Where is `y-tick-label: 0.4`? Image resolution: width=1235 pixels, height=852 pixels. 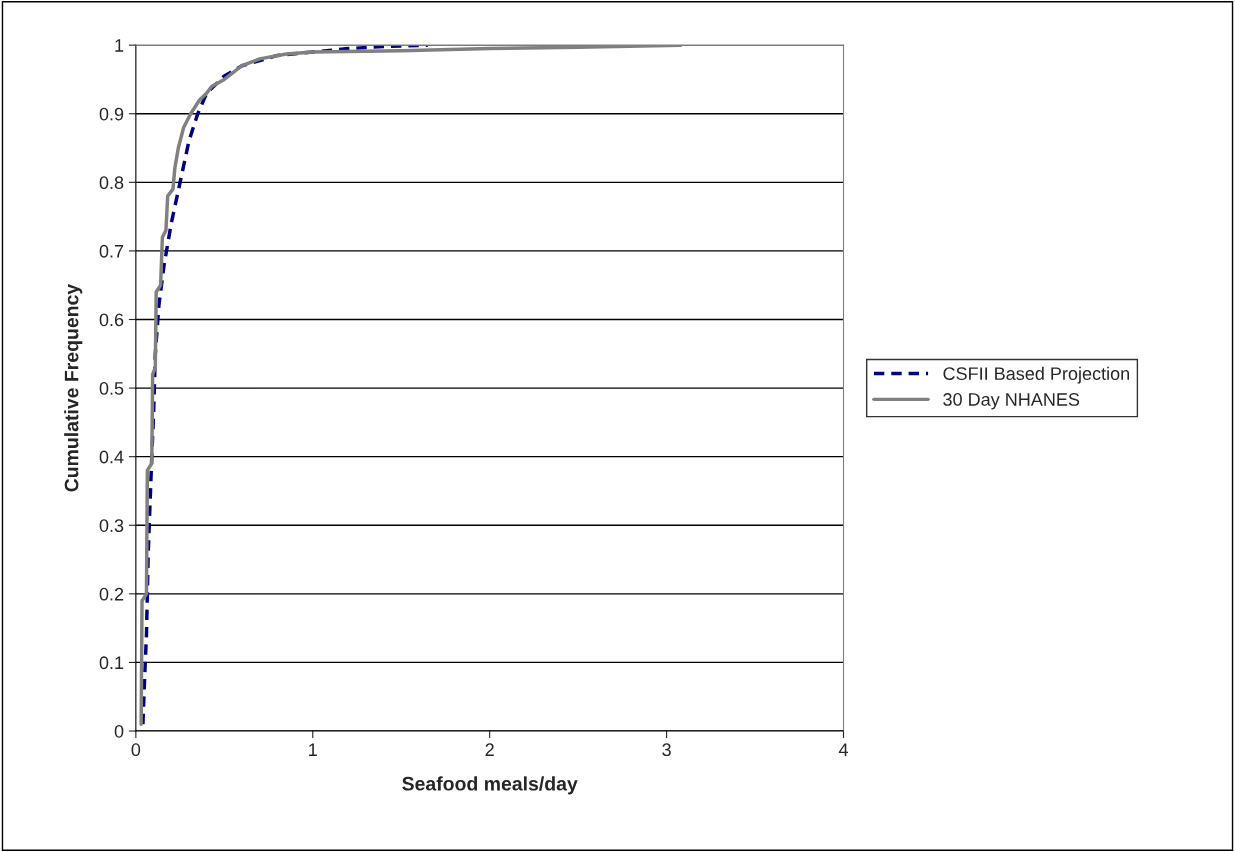 y-tick-label: 0.4 is located at coordinates (111, 457).